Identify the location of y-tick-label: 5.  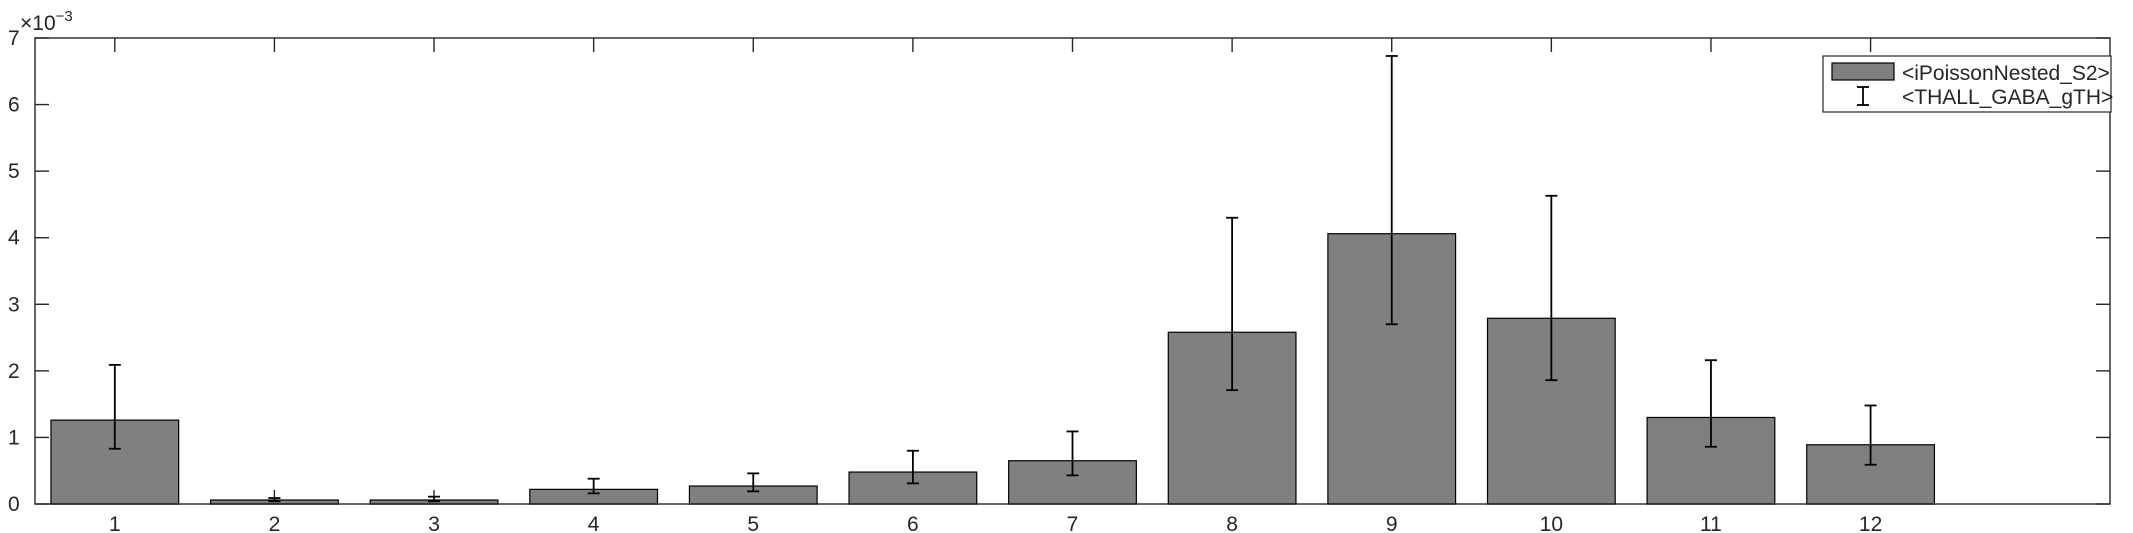
(14, 171).